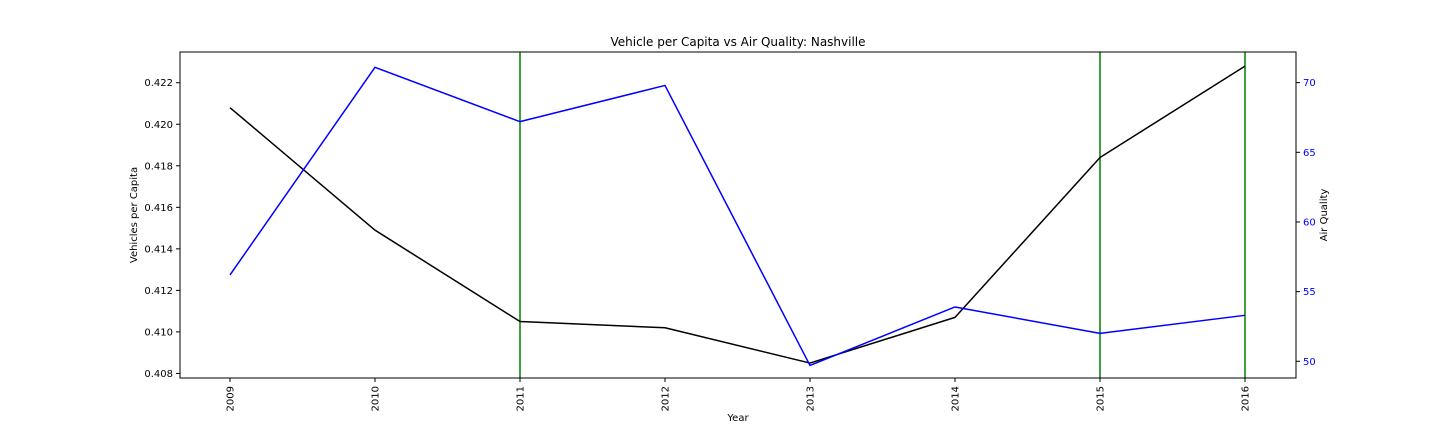  I want to click on x-tick-label: 2014, so click(956, 398).